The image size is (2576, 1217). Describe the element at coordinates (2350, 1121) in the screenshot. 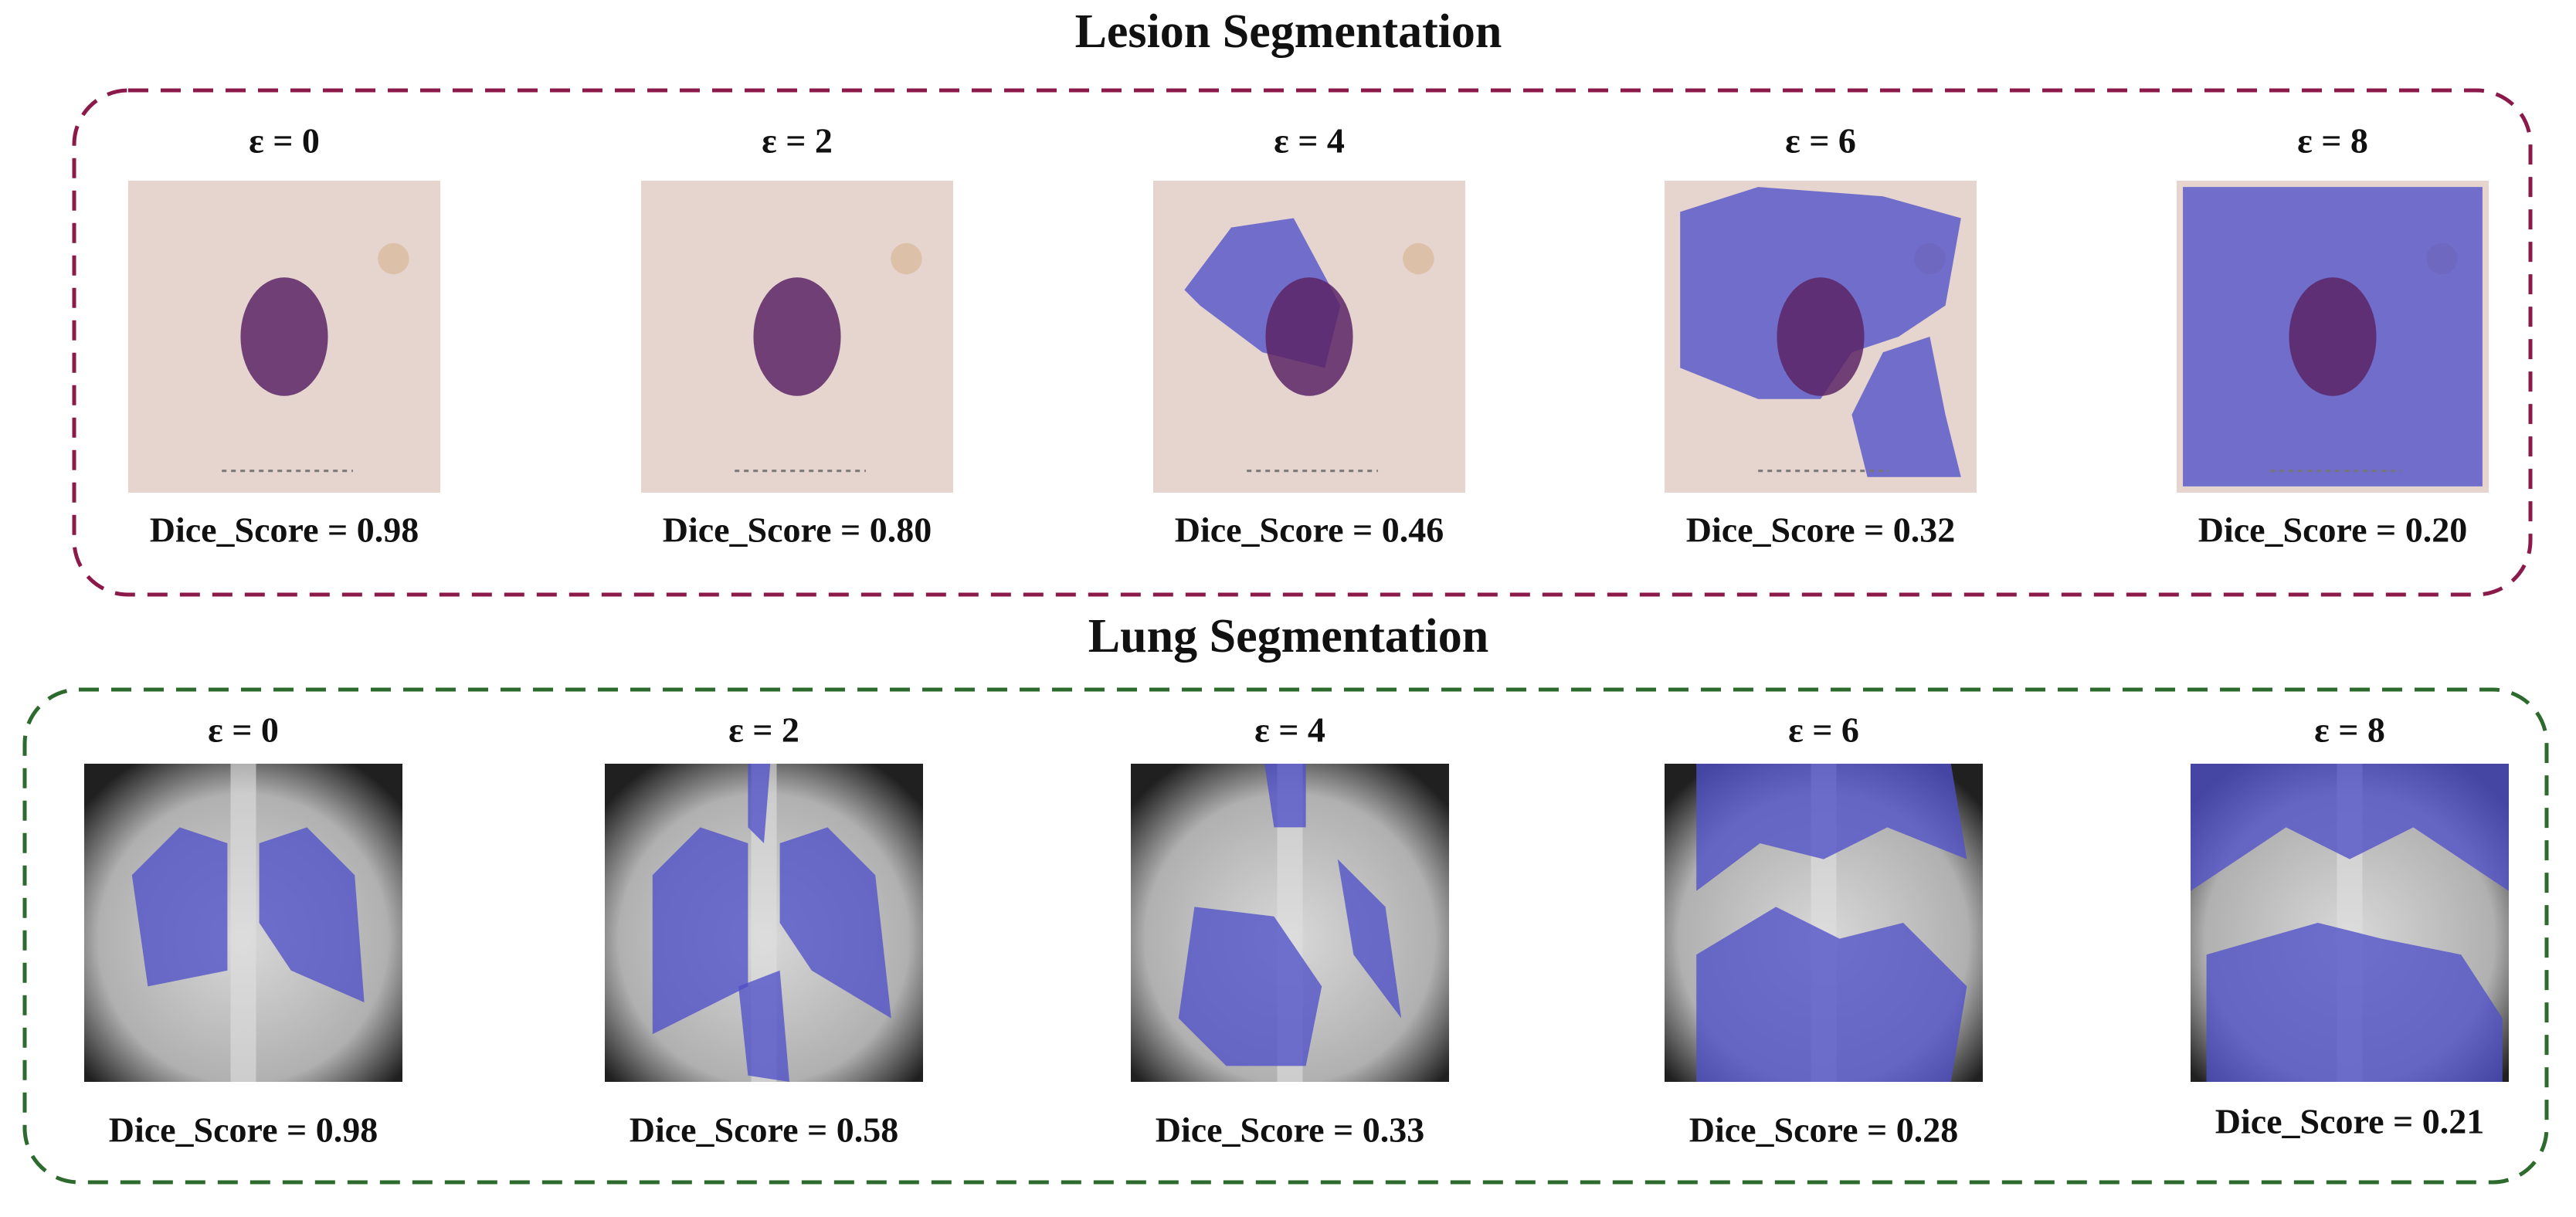

I see `dice-score: Dice_Score = 0.21` at that location.